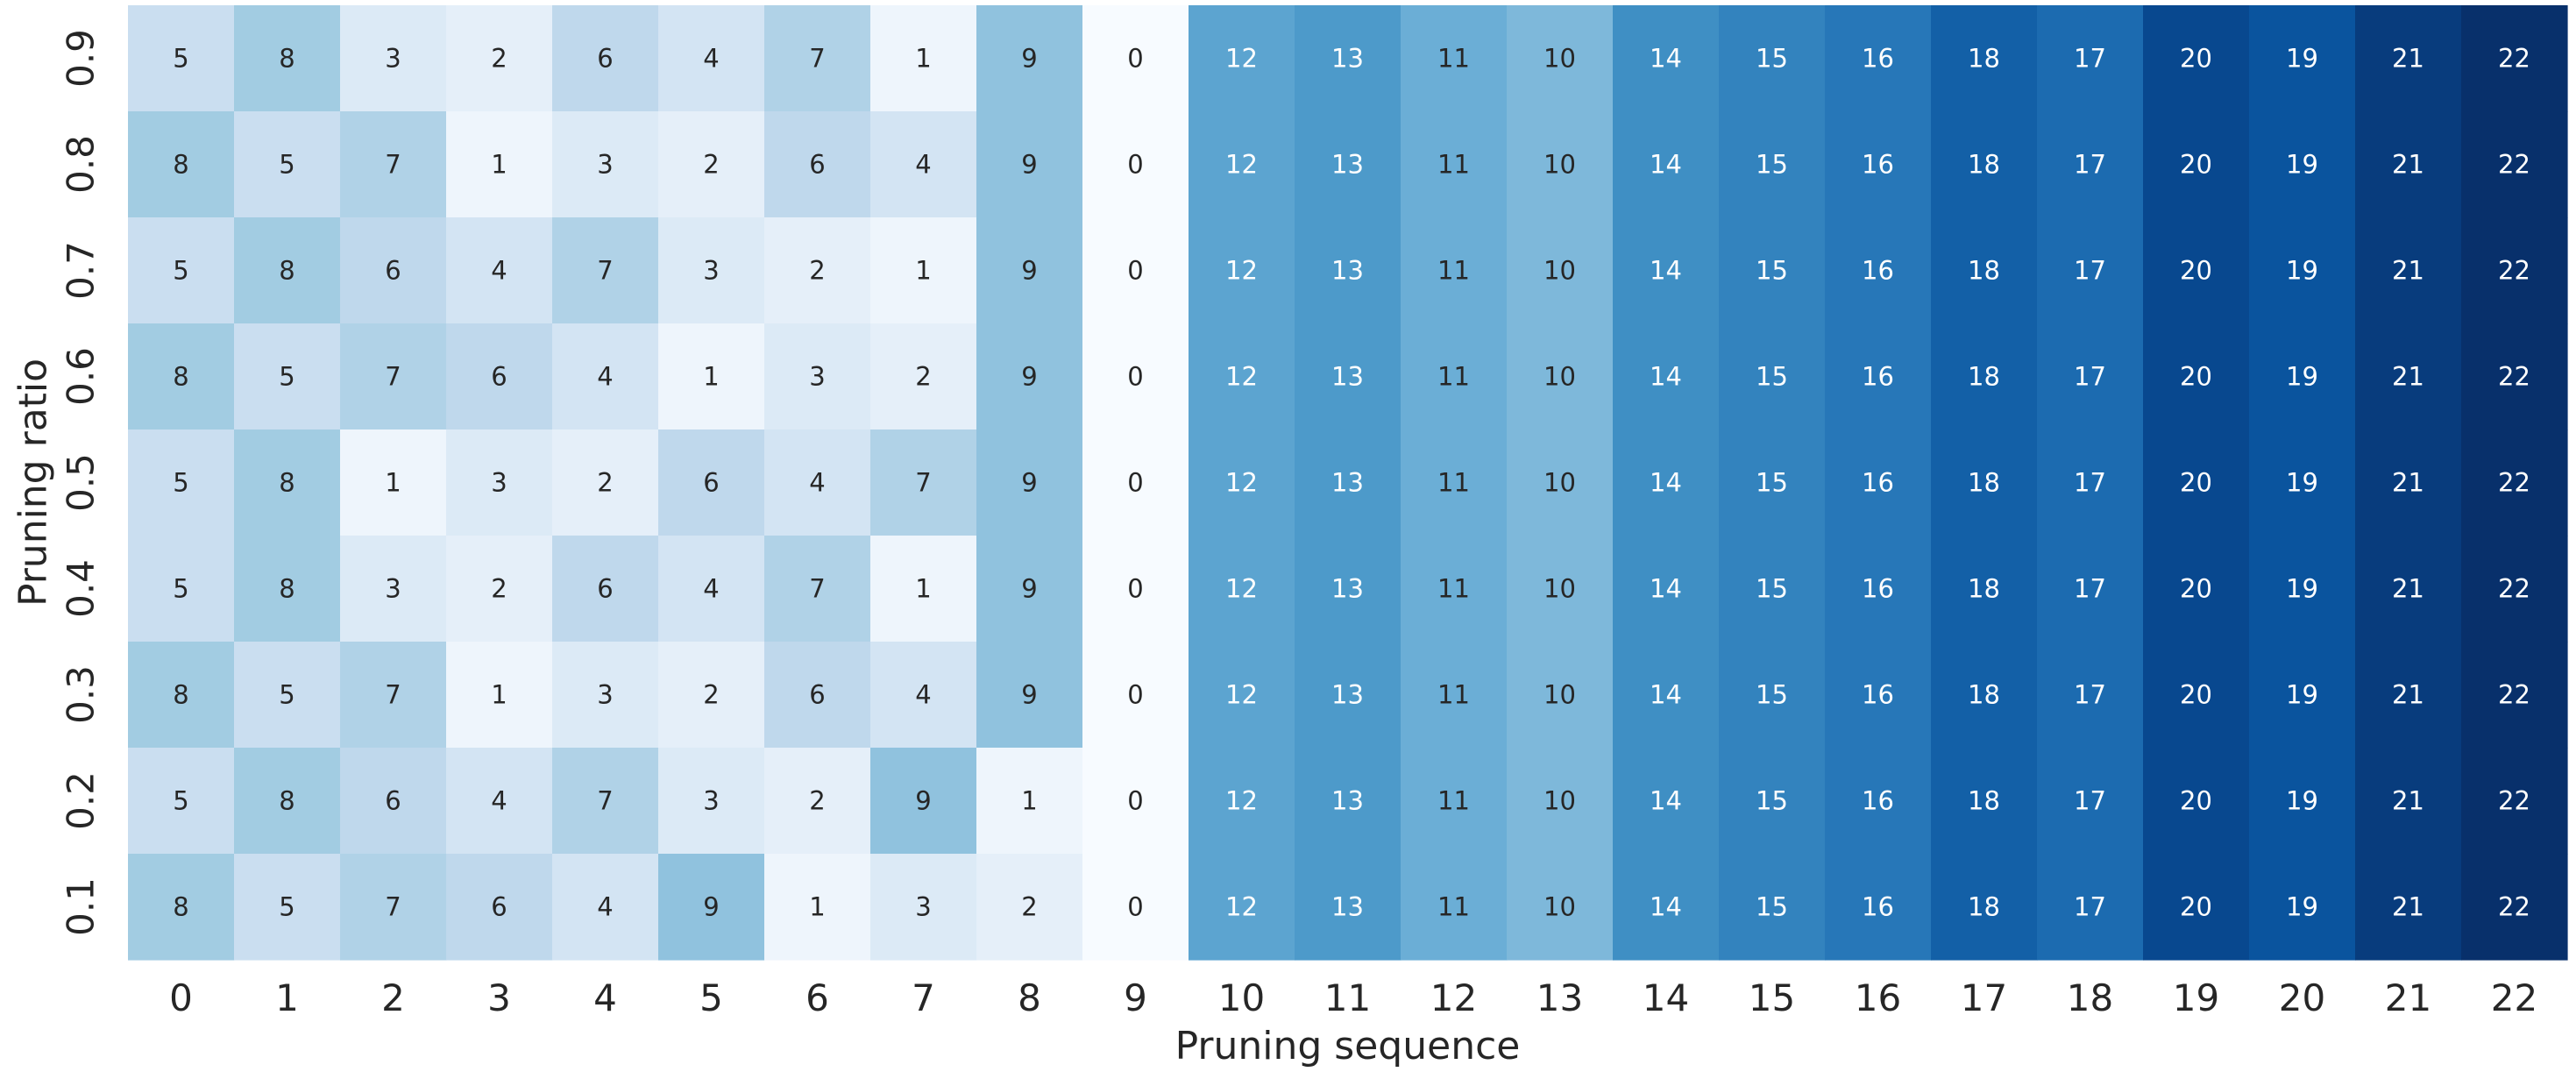 The height and width of the screenshot is (1086, 2576). I want to click on heatmap-cell-r3-c6, so click(817, 376).